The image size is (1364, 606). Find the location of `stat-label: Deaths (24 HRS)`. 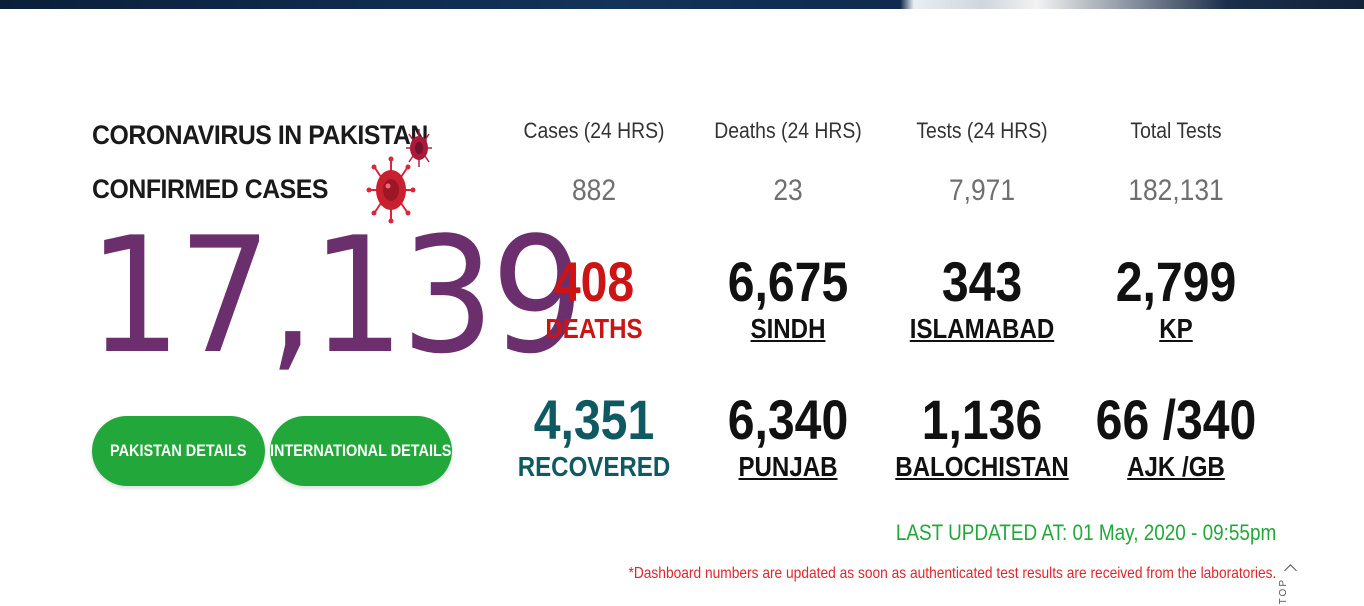

stat-label: Deaths (24 HRS) is located at coordinates (788, 130).